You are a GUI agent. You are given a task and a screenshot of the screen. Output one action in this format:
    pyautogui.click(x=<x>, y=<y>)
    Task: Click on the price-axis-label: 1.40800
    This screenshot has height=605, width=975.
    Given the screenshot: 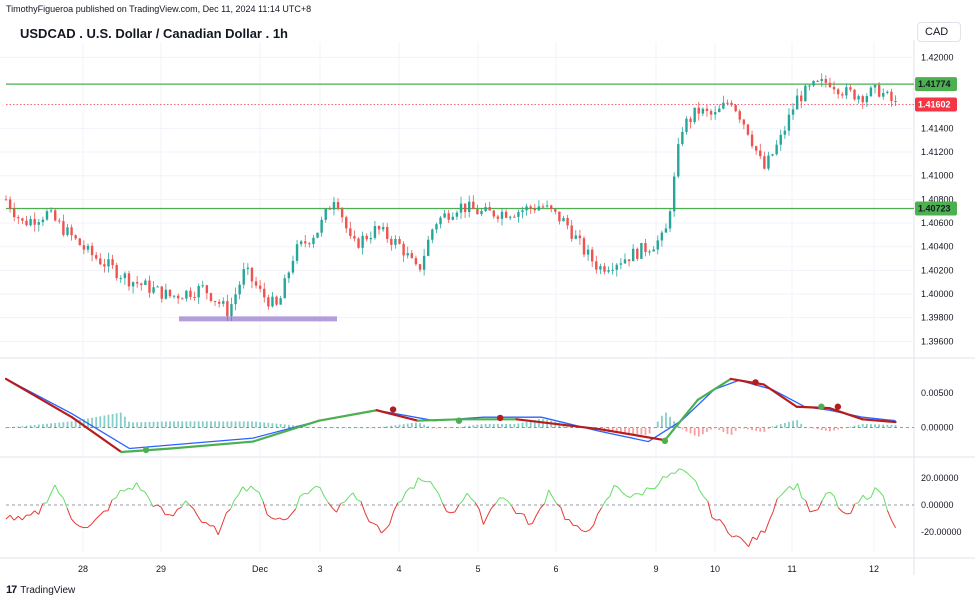 What is the action you would take?
    pyautogui.click(x=937, y=199)
    